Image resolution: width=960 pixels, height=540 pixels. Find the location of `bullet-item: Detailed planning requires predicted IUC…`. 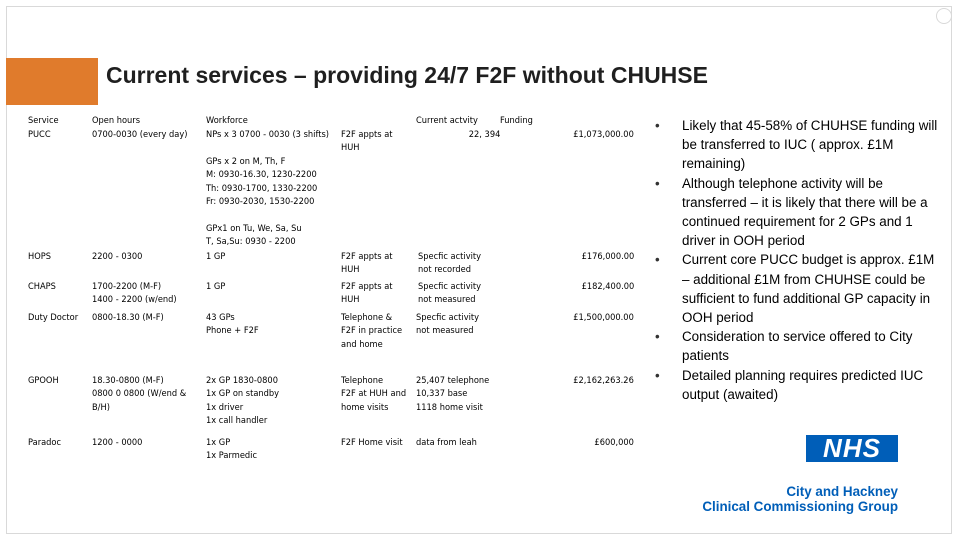

bullet-item: Detailed planning requires predicted IUC… is located at coordinates (800, 385).